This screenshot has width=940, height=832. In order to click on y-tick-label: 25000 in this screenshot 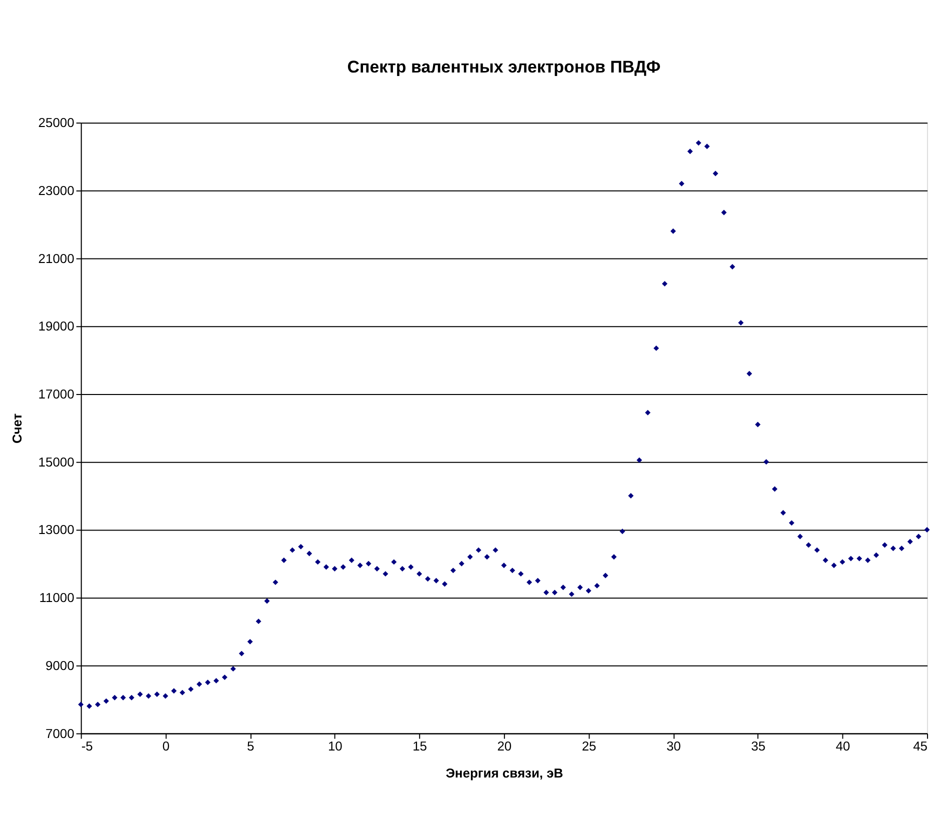, I will do `click(56, 122)`.